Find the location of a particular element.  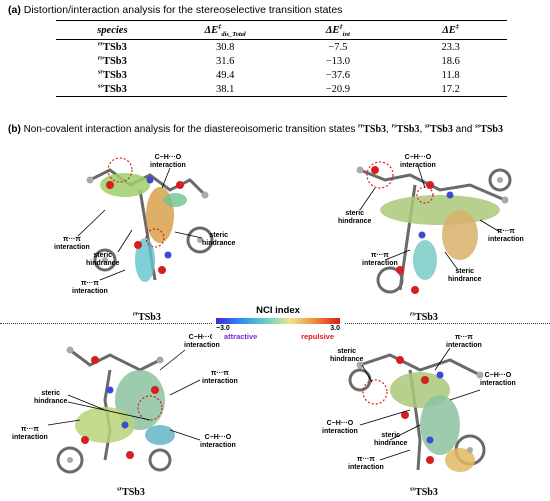

total-cell: 17.2 is located at coordinates (450, 89).